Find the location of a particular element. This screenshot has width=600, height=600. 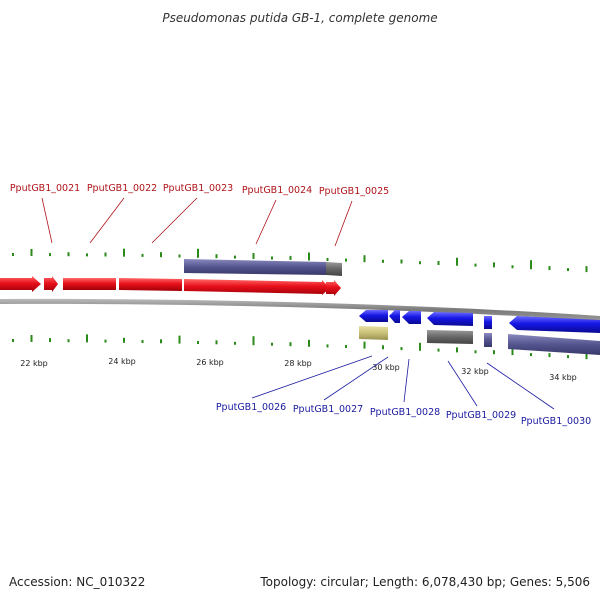

gc-ticks-upper is located at coordinates (300, 260).